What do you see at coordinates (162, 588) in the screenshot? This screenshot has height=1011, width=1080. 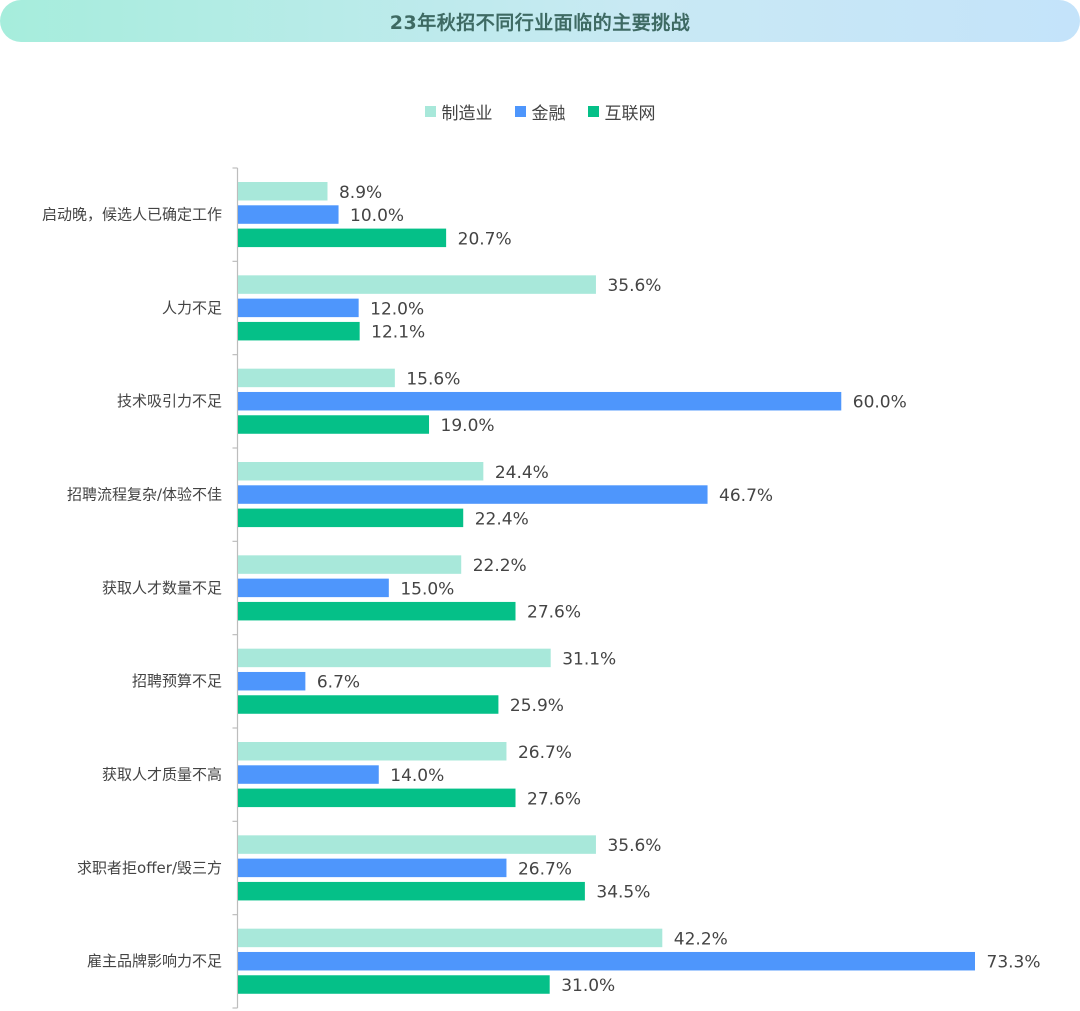 I see `category-label: 获取人才数量不足` at bounding box center [162, 588].